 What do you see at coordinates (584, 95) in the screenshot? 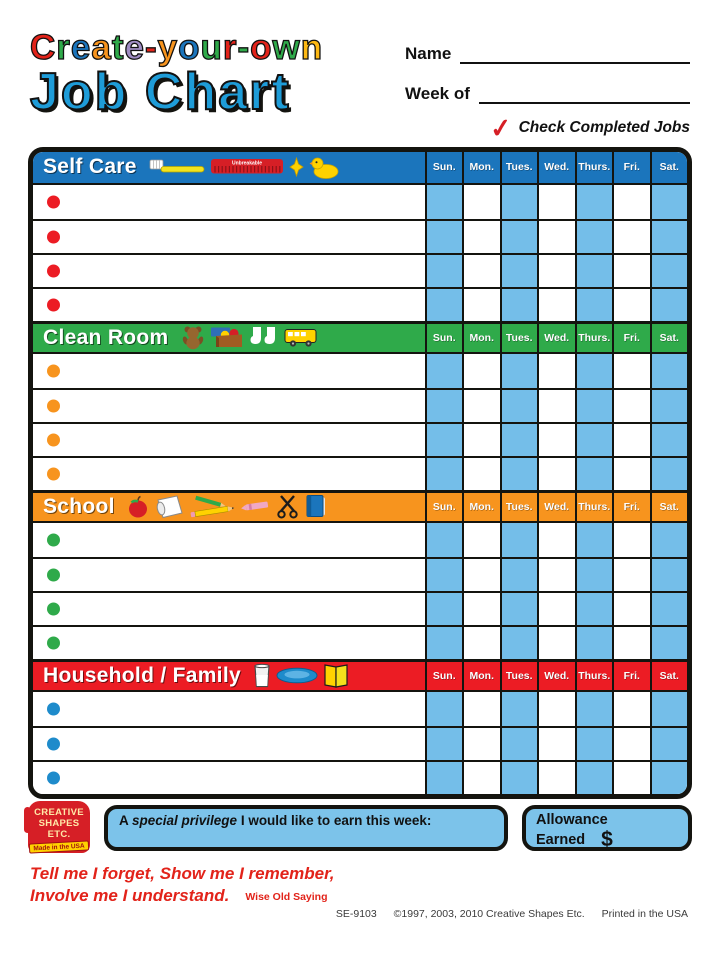
I see `week-input-line` at bounding box center [584, 95].